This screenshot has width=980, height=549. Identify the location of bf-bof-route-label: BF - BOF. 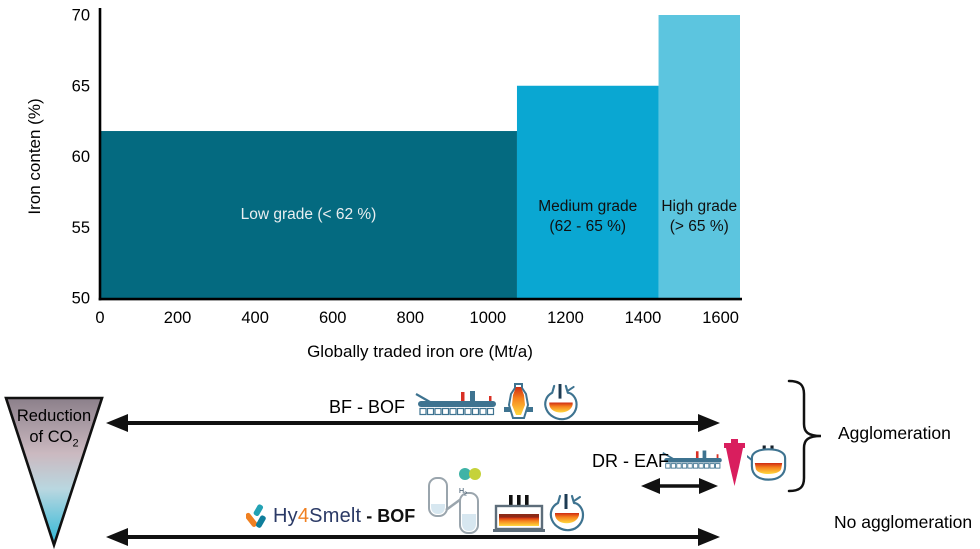
(367, 407).